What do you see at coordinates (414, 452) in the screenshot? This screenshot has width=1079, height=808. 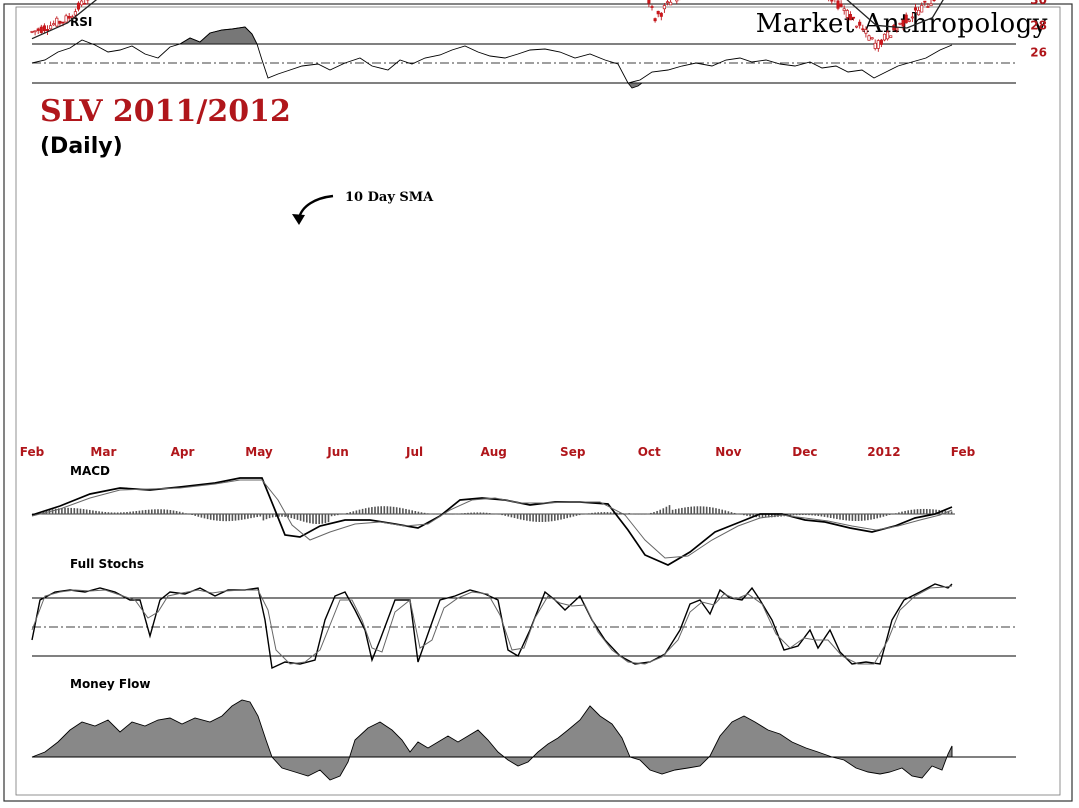 I see `x-tick-label: Jul` at bounding box center [414, 452].